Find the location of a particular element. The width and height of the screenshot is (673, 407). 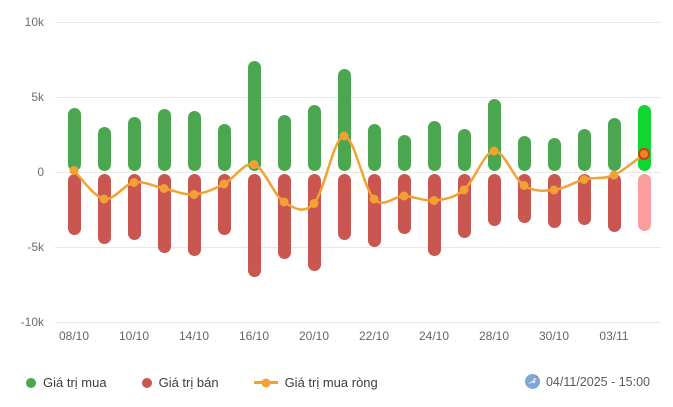

x-axis-tick-label: 20/10 is located at coordinates (314, 336).